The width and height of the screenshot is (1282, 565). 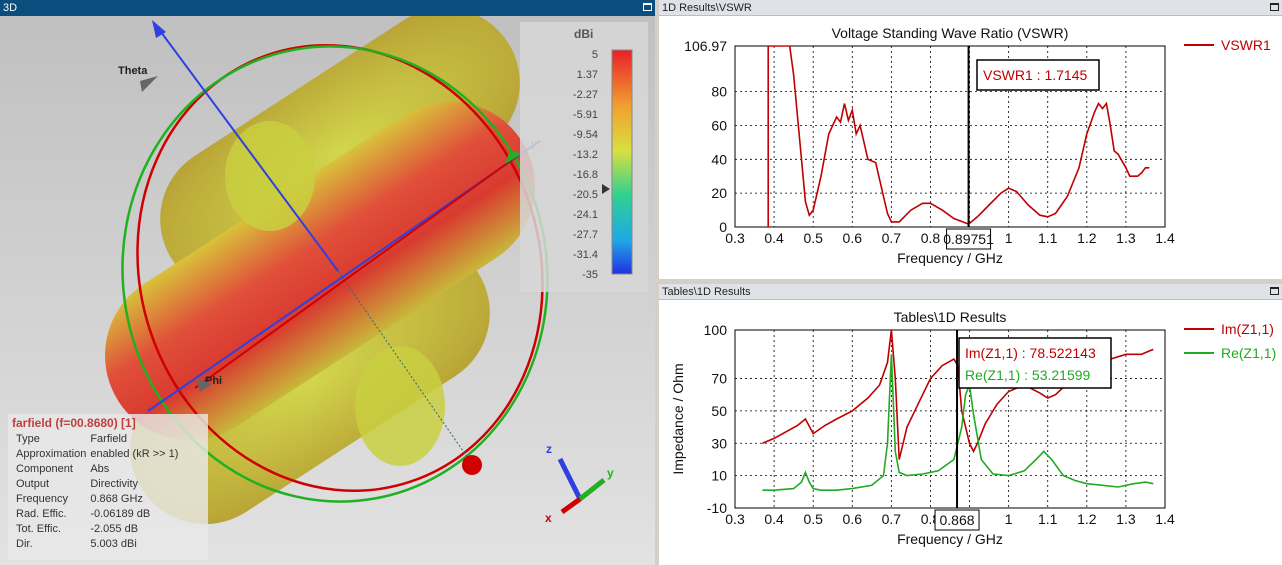 What do you see at coordinates (44, 469) in the screenshot?
I see `info-key: Component` at bounding box center [44, 469].